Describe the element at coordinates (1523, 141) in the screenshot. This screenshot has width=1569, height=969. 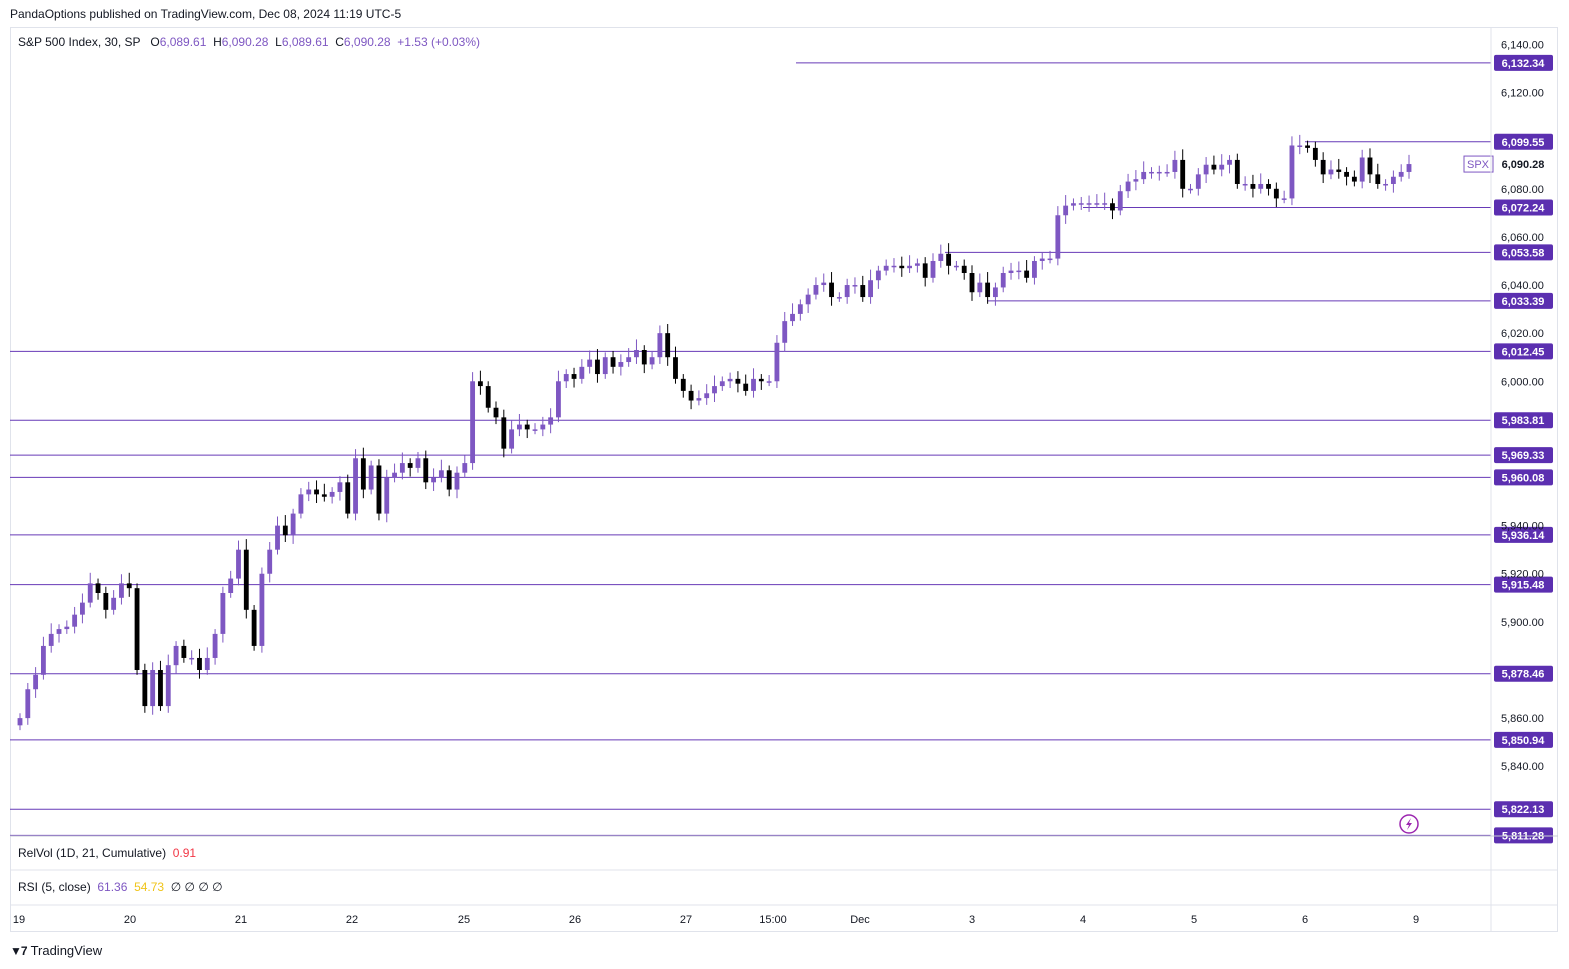
I see `level-price-label: 6,099.55` at that location.